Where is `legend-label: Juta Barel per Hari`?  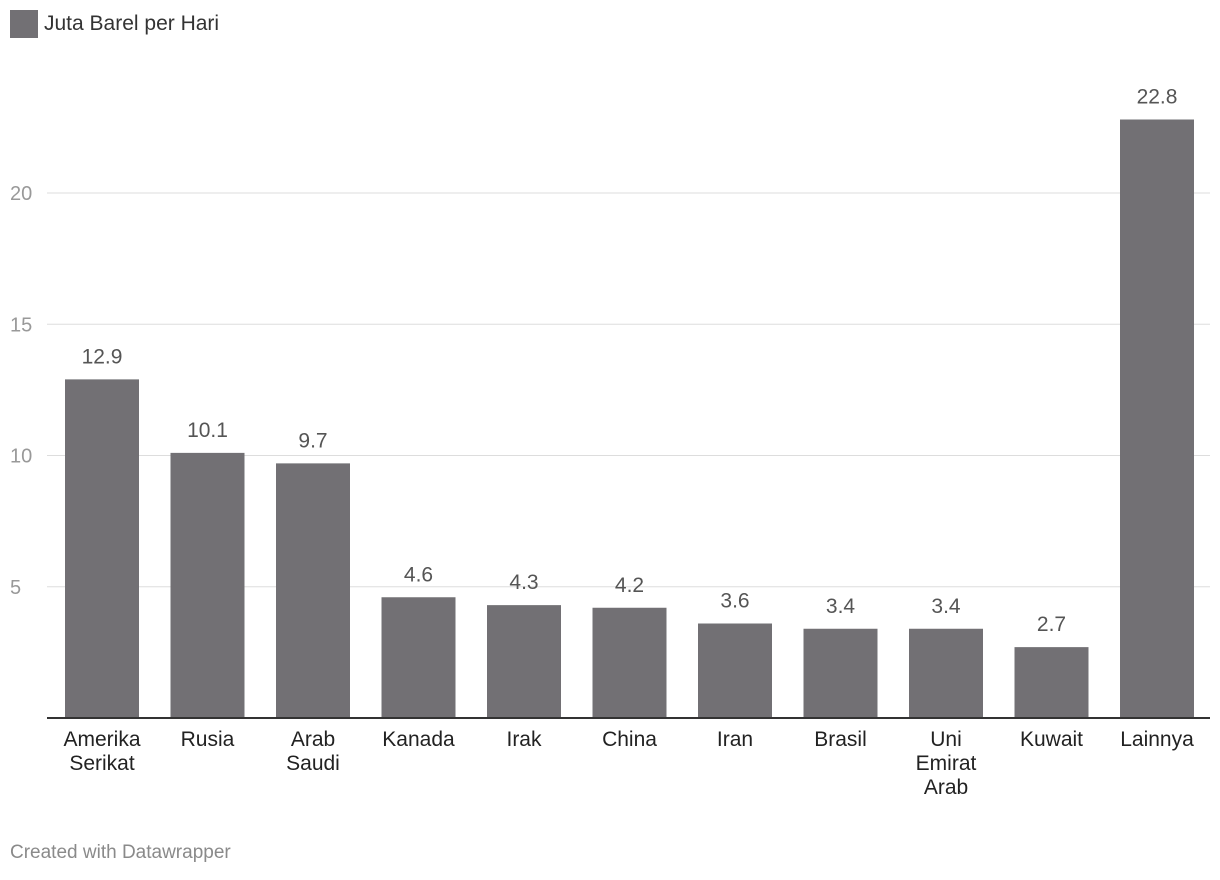 legend-label: Juta Barel per Hari is located at coordinates (132, 23).